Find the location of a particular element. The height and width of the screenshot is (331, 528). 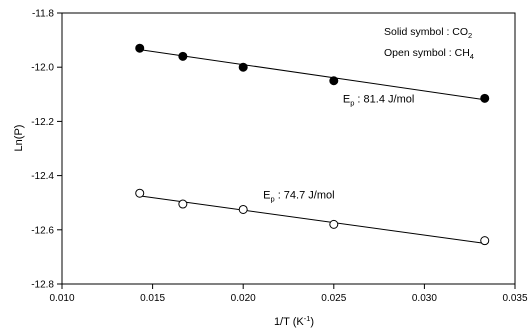

x-tick-label: 0.030 is located at coordinates (424, 298).